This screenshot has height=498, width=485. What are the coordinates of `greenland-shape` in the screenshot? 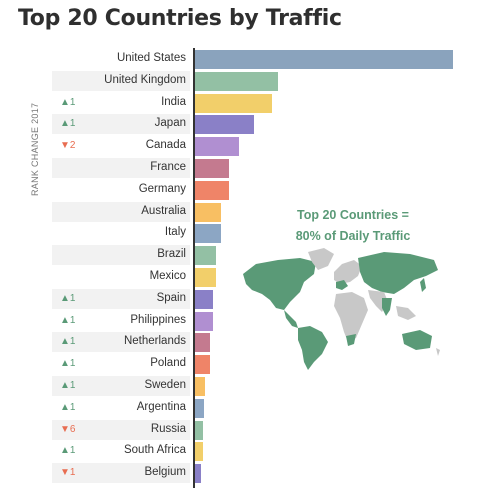 It's located at (321, 259).